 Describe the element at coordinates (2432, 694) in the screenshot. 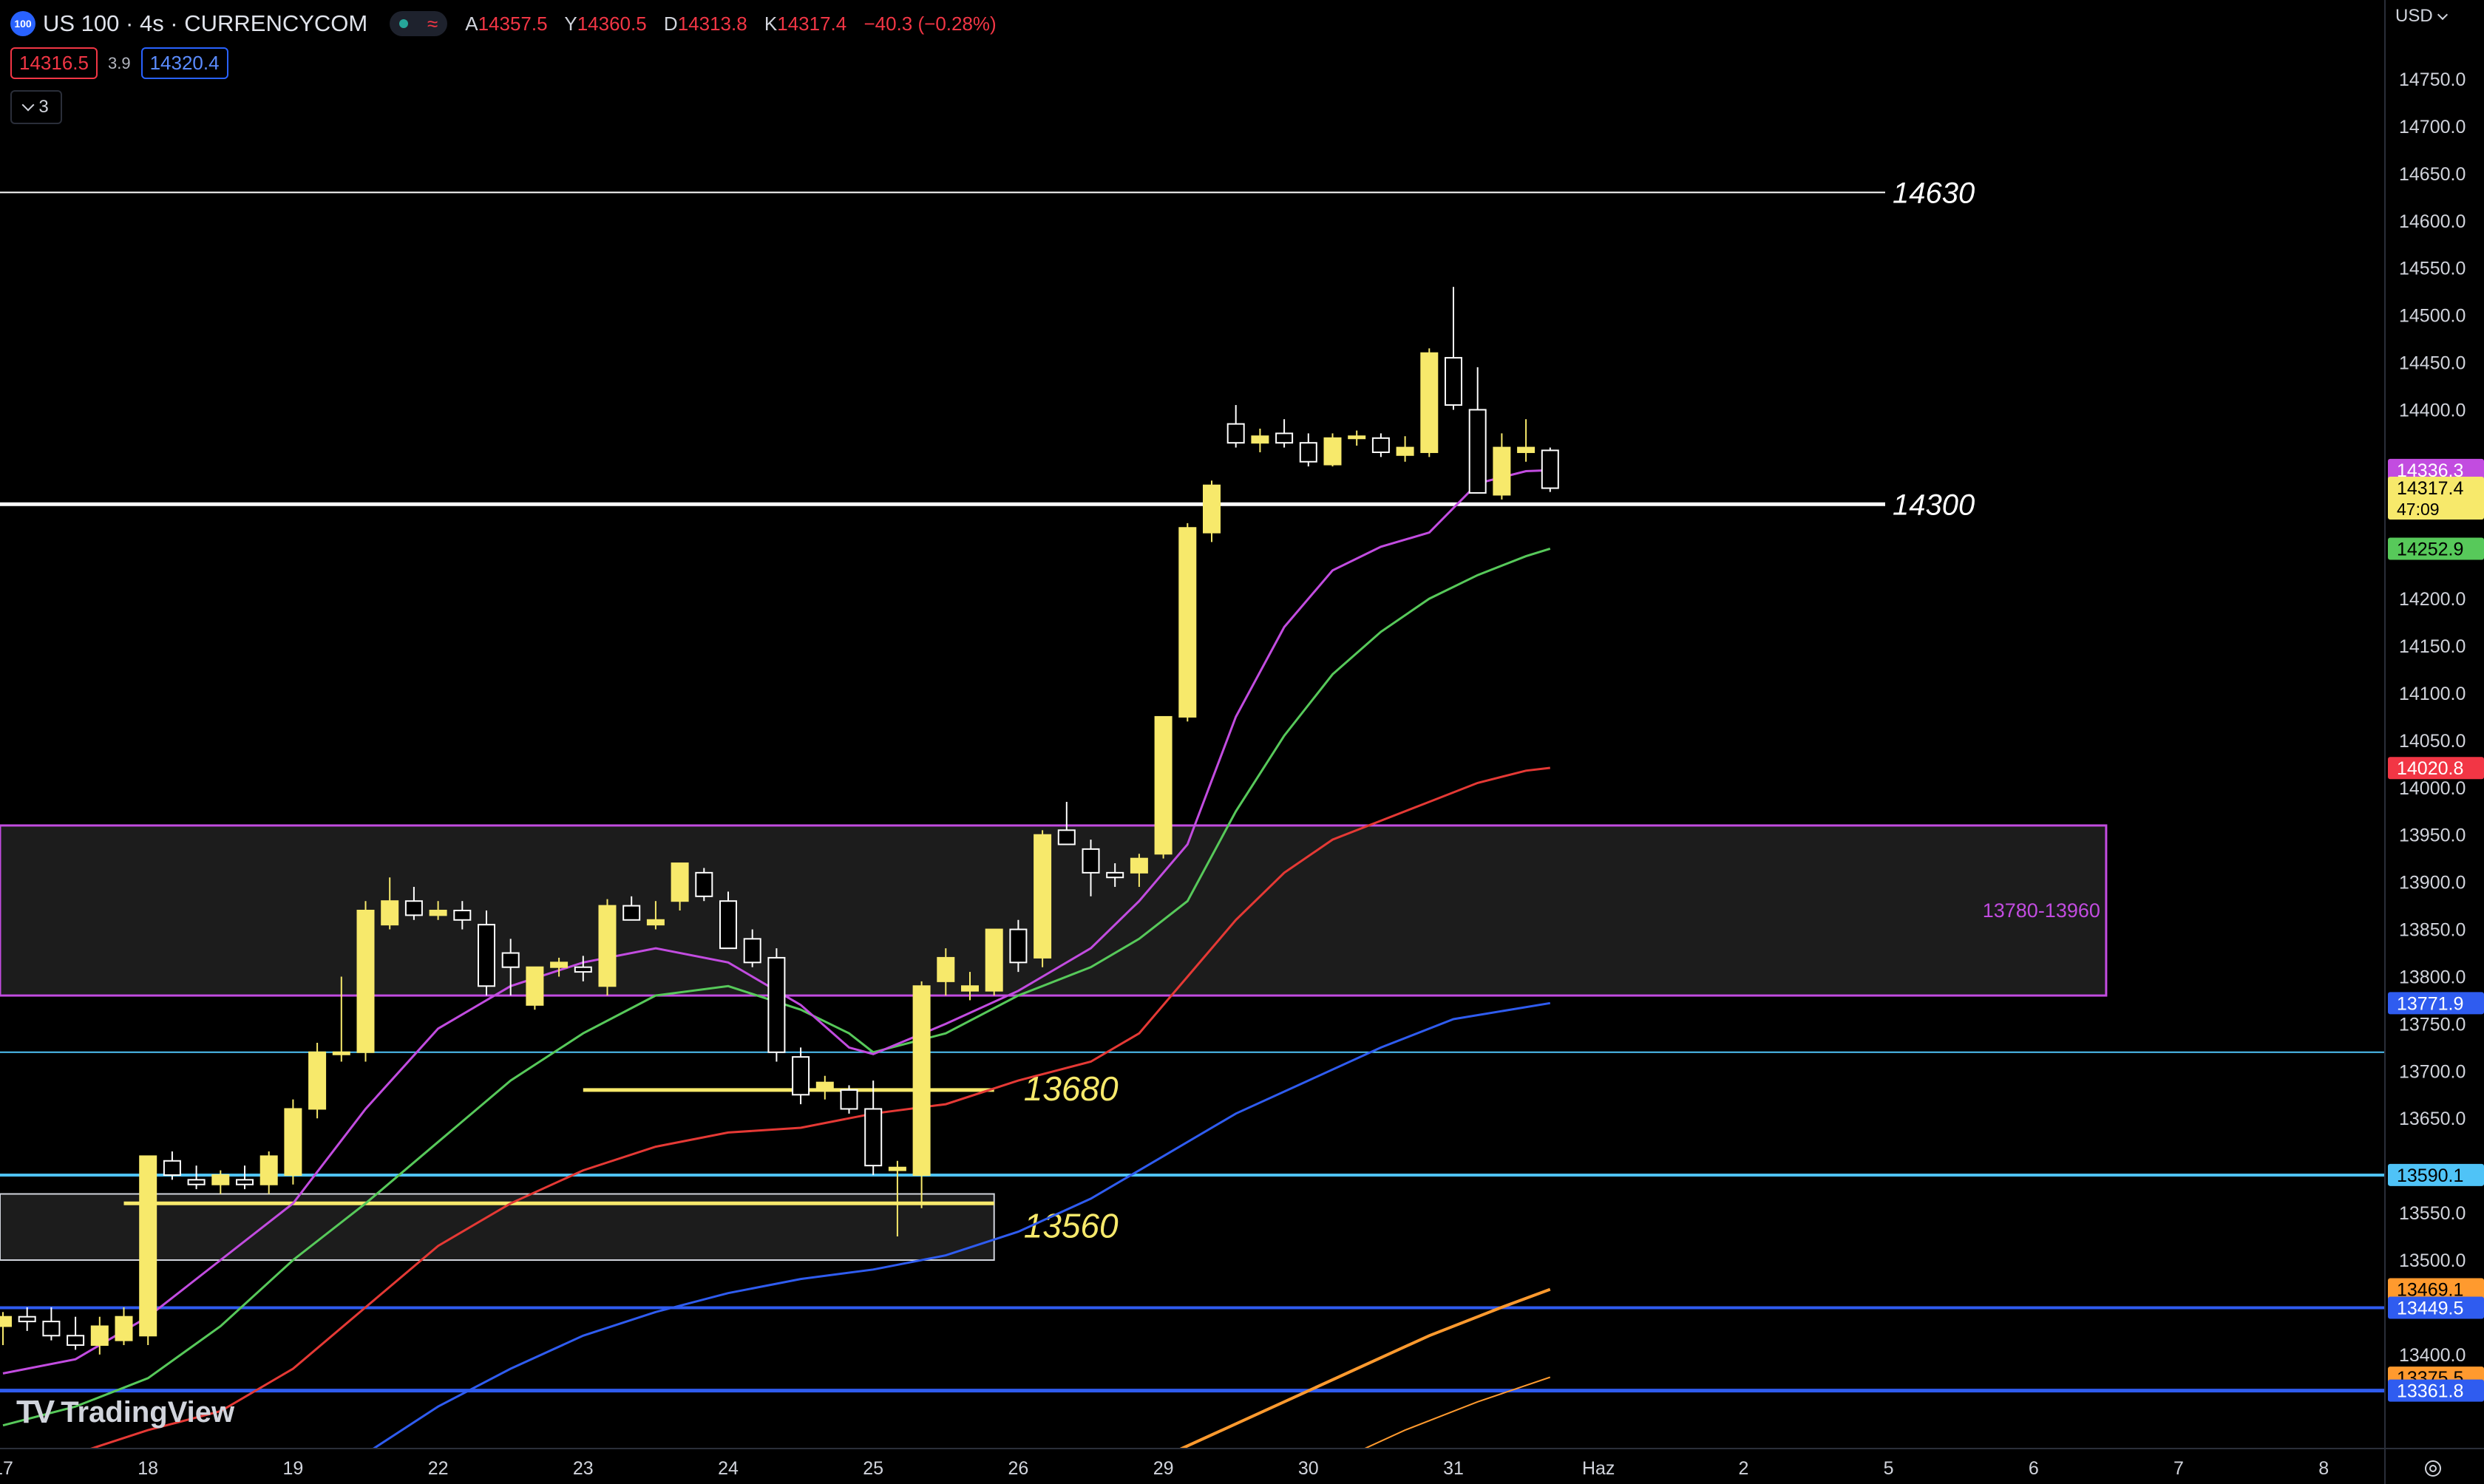

I see `price-tick-label: 14100.0` at that location.